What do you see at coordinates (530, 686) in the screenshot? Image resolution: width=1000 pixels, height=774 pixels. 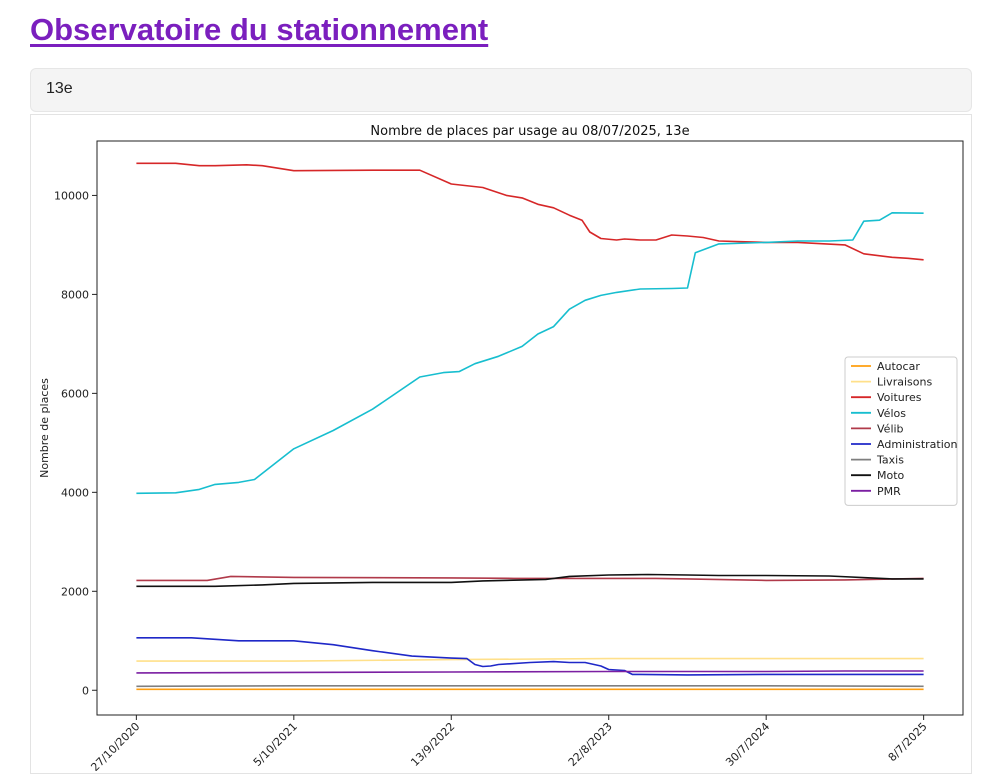 I see `series-line-taxis` at bounding box center [530, 686].